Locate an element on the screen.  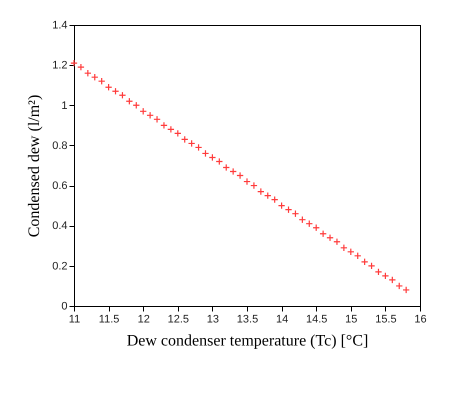
x-tick-label: 13 is located at coordinates (213, 320).